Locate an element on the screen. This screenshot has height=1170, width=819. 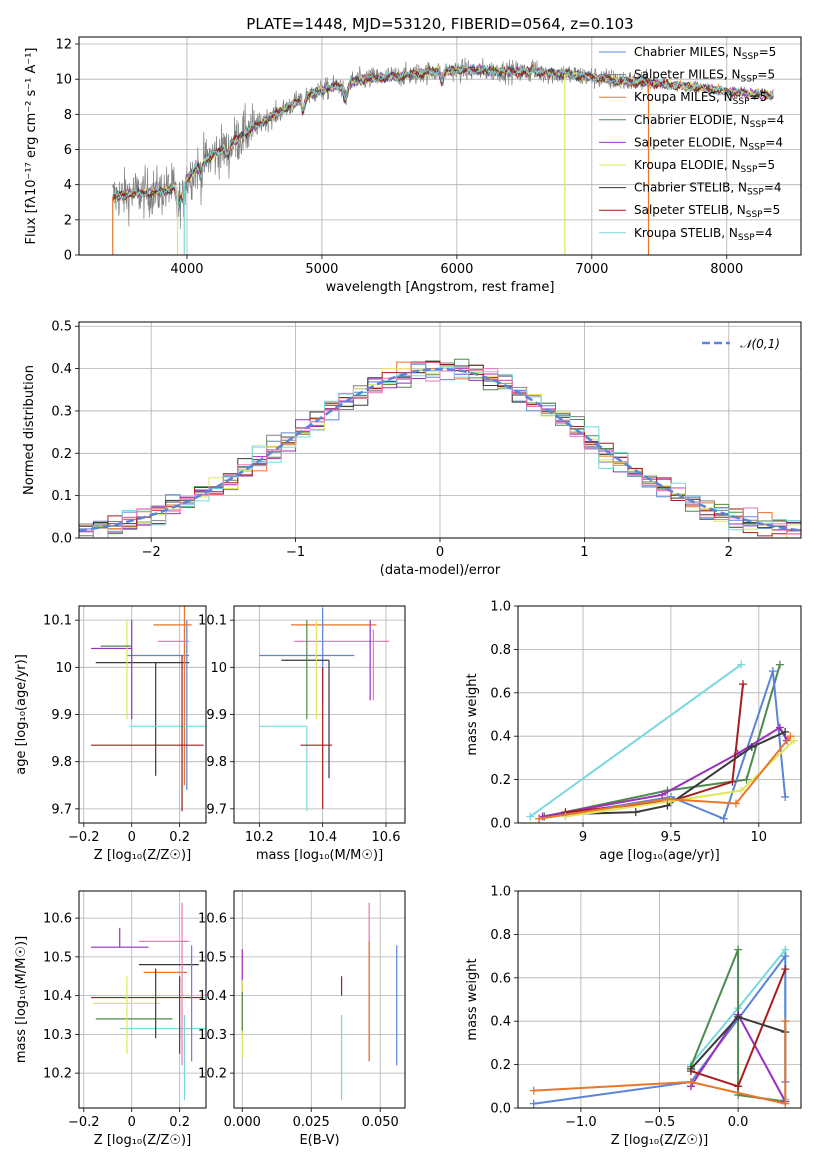
legend-text: Chabrier MILES, N is located at coordinates (688, 52).